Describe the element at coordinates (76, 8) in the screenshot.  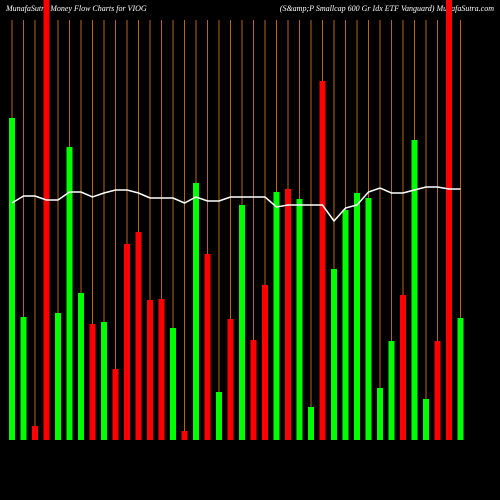
I see `chart-title: MunafaSutra Money Flow Charts for VIOG` at that location.